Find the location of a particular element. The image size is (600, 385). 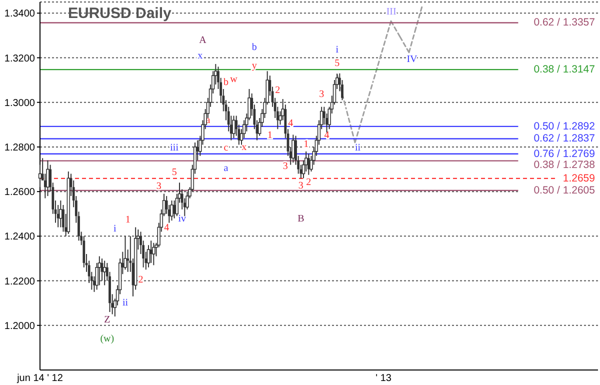

annotation: IV is located at coordinates (412, 59).